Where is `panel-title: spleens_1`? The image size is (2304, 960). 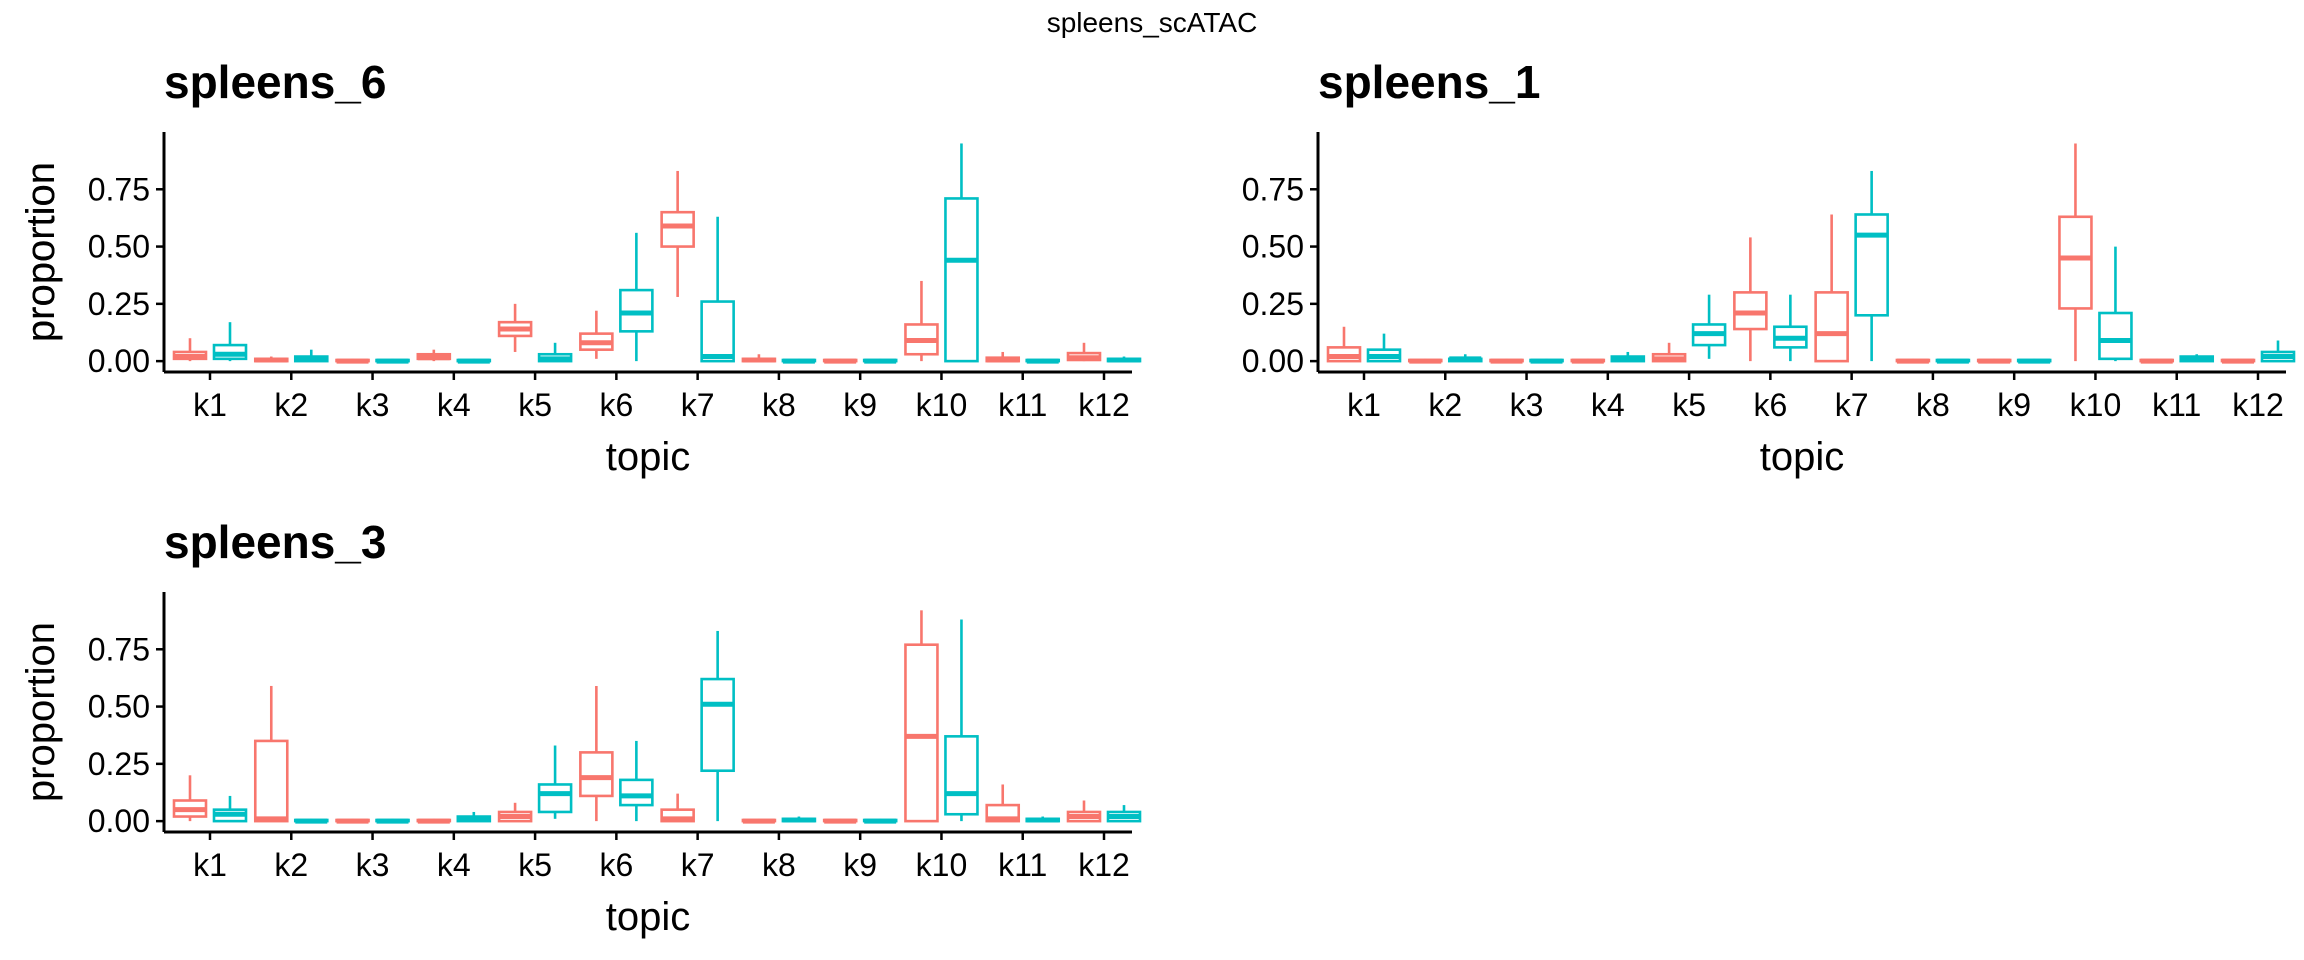 panel-title: spleens_1 is located at coordinates (1429, 82).